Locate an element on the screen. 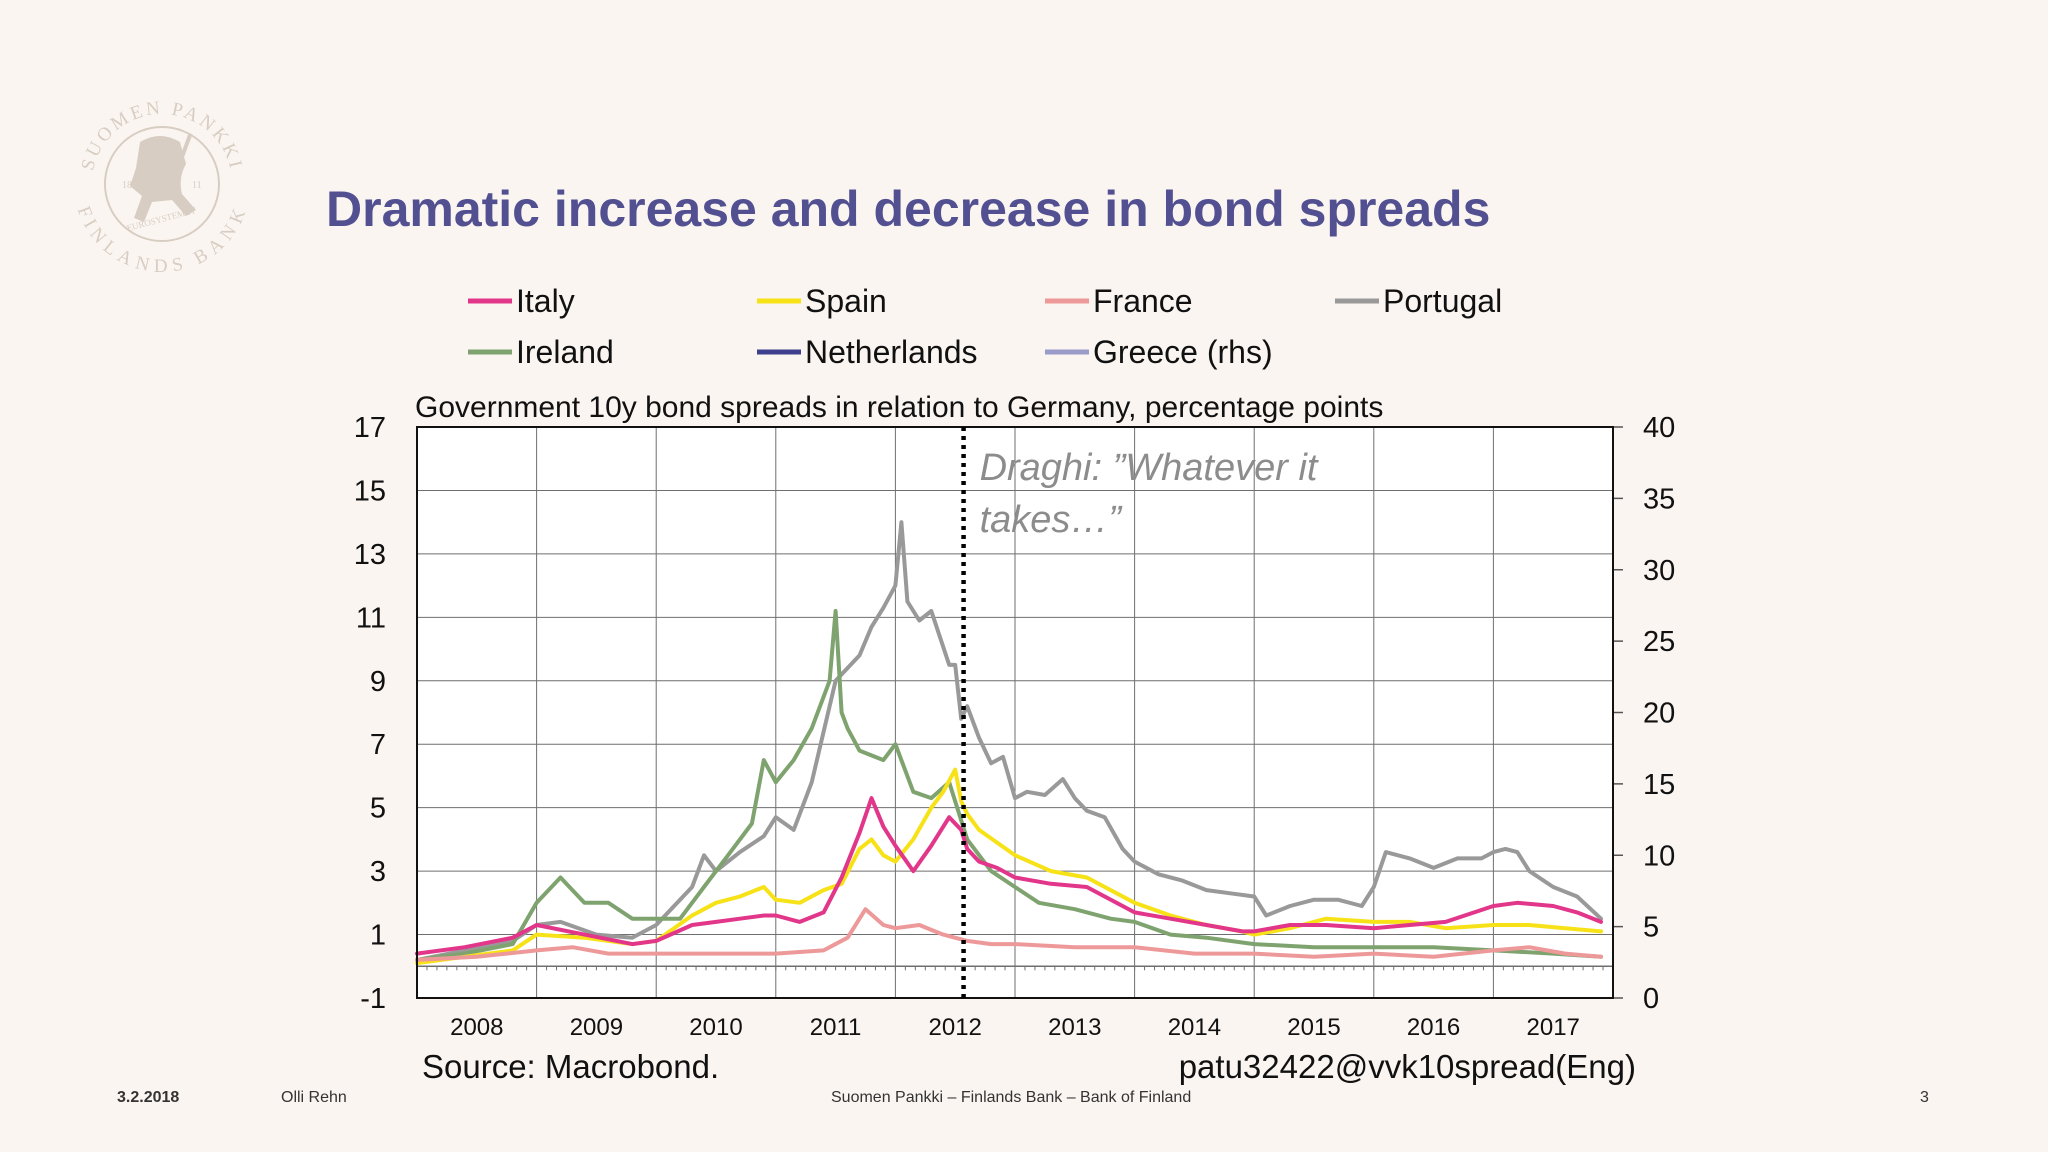 This screenshot has height=1152, width=2048. y-left-tick-label: 5 is located at coordinates (378, 809).